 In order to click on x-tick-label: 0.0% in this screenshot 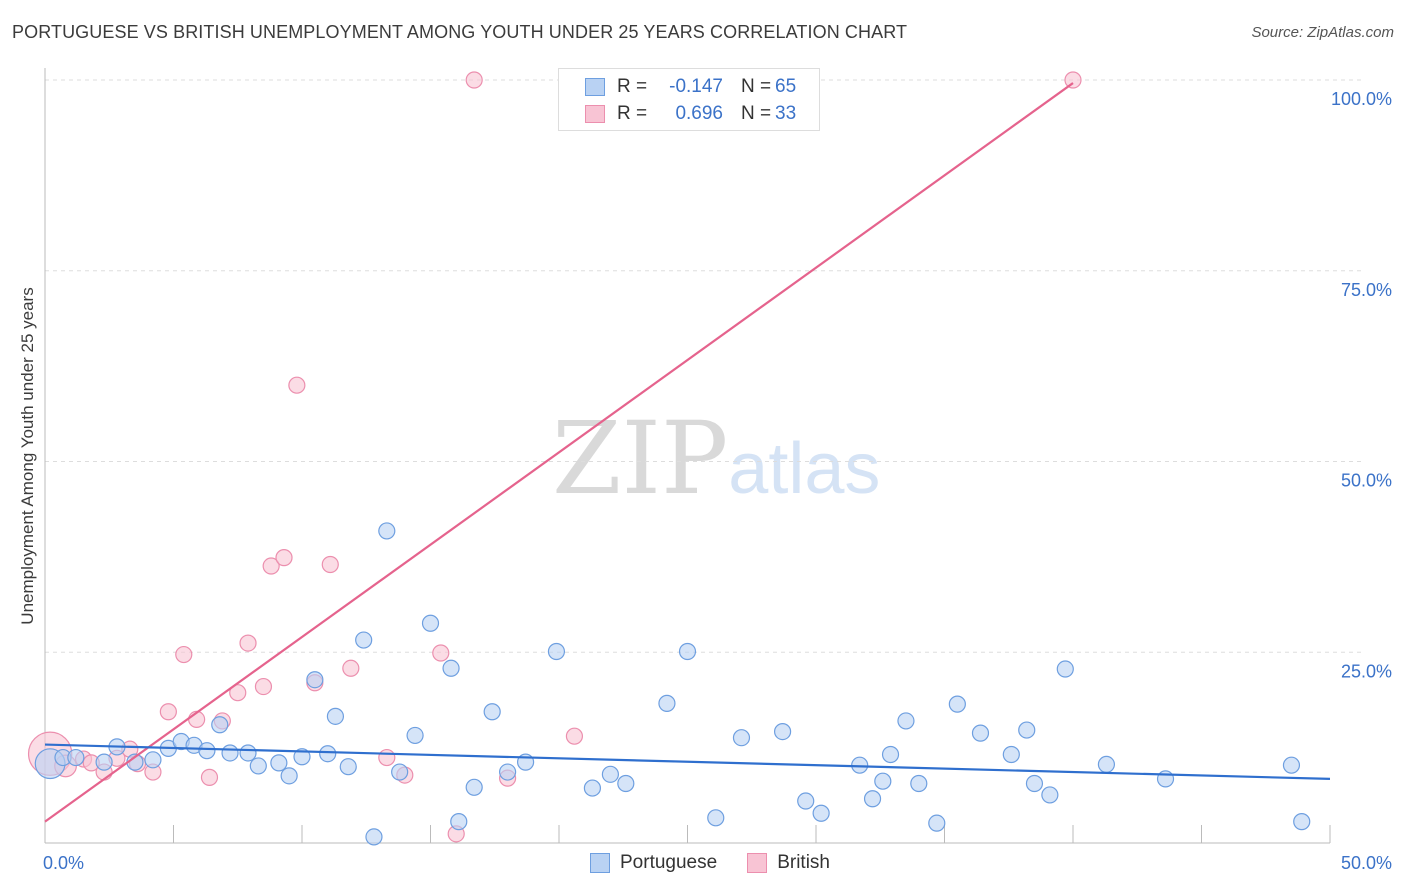, I will do `click(63, 863)`.